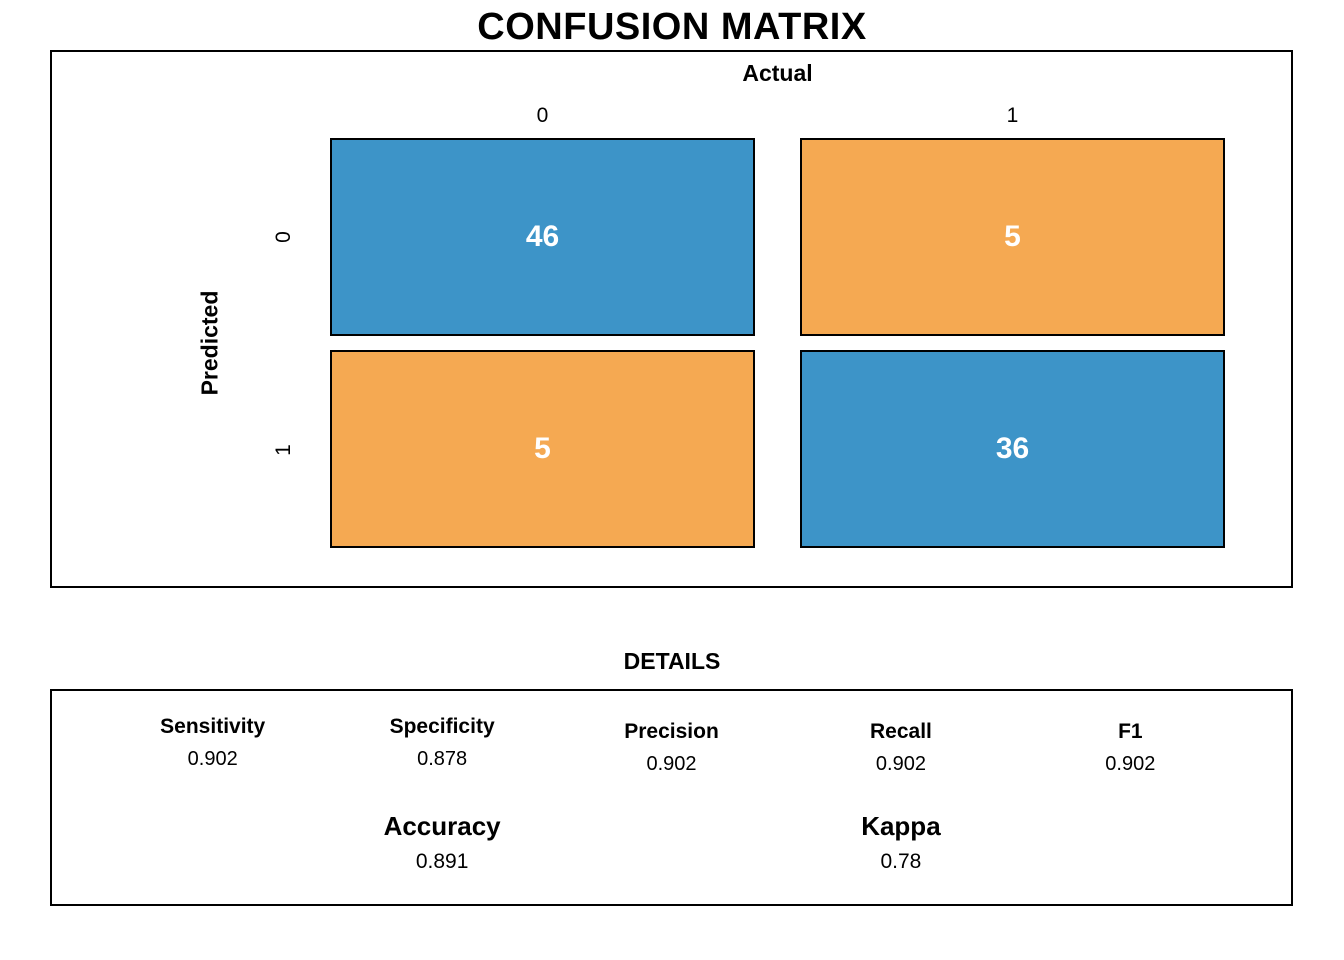 Image resolution: width=1344 pixels, height=960 pixels. What do you see at coordinates (671, 764) in the screenshot?
I see `metric-precision-value: 0.902` at bounding box center [671, 764].